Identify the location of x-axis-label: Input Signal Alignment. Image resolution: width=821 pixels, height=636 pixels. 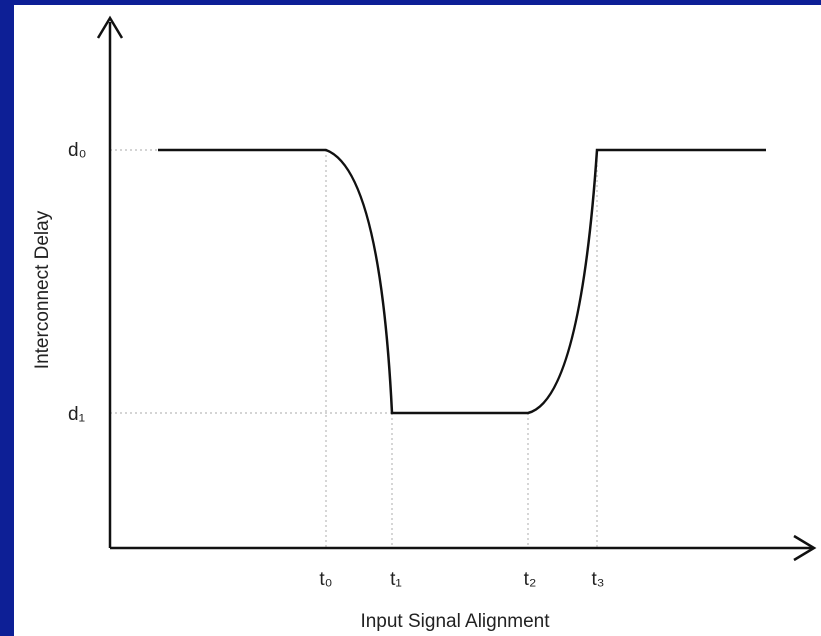
(455, 621).